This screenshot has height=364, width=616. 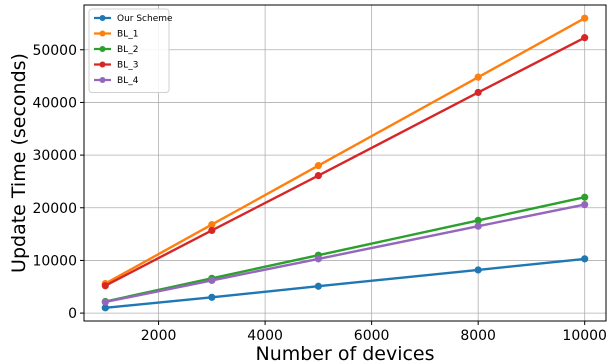 What do you see at coordinates (478, 336) in the screenshot?
I see `x-tick-label: 8000` at bounding box center [478, 336].